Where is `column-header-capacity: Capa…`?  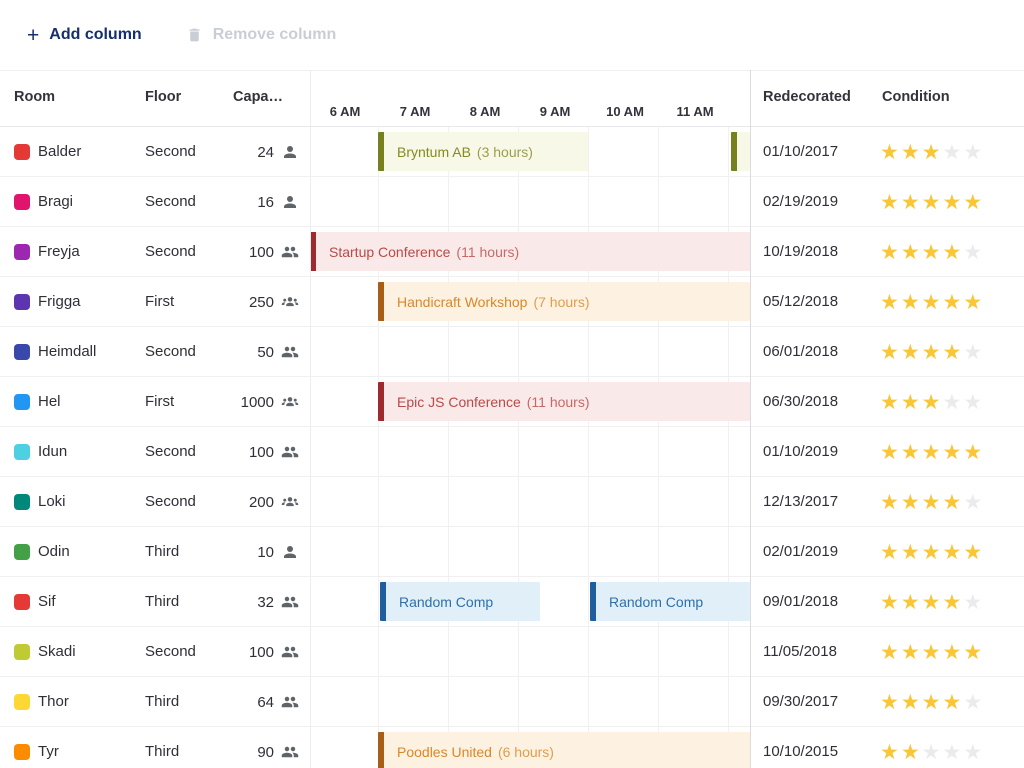
column-header-capacity: Capa… is located at coordinates (258, 97).